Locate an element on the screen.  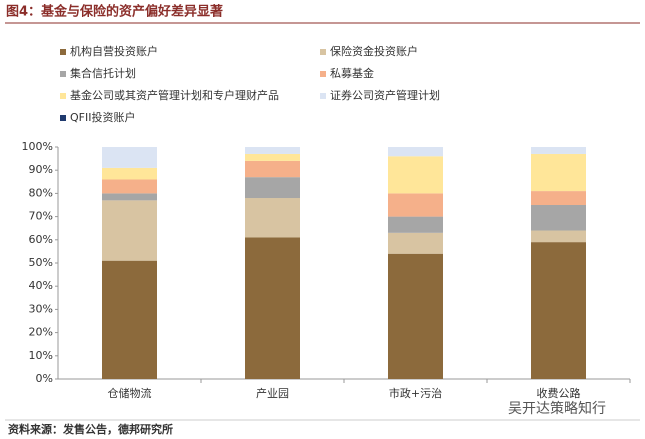
y-tick-label: 100% is located at coordinates (37, 146).